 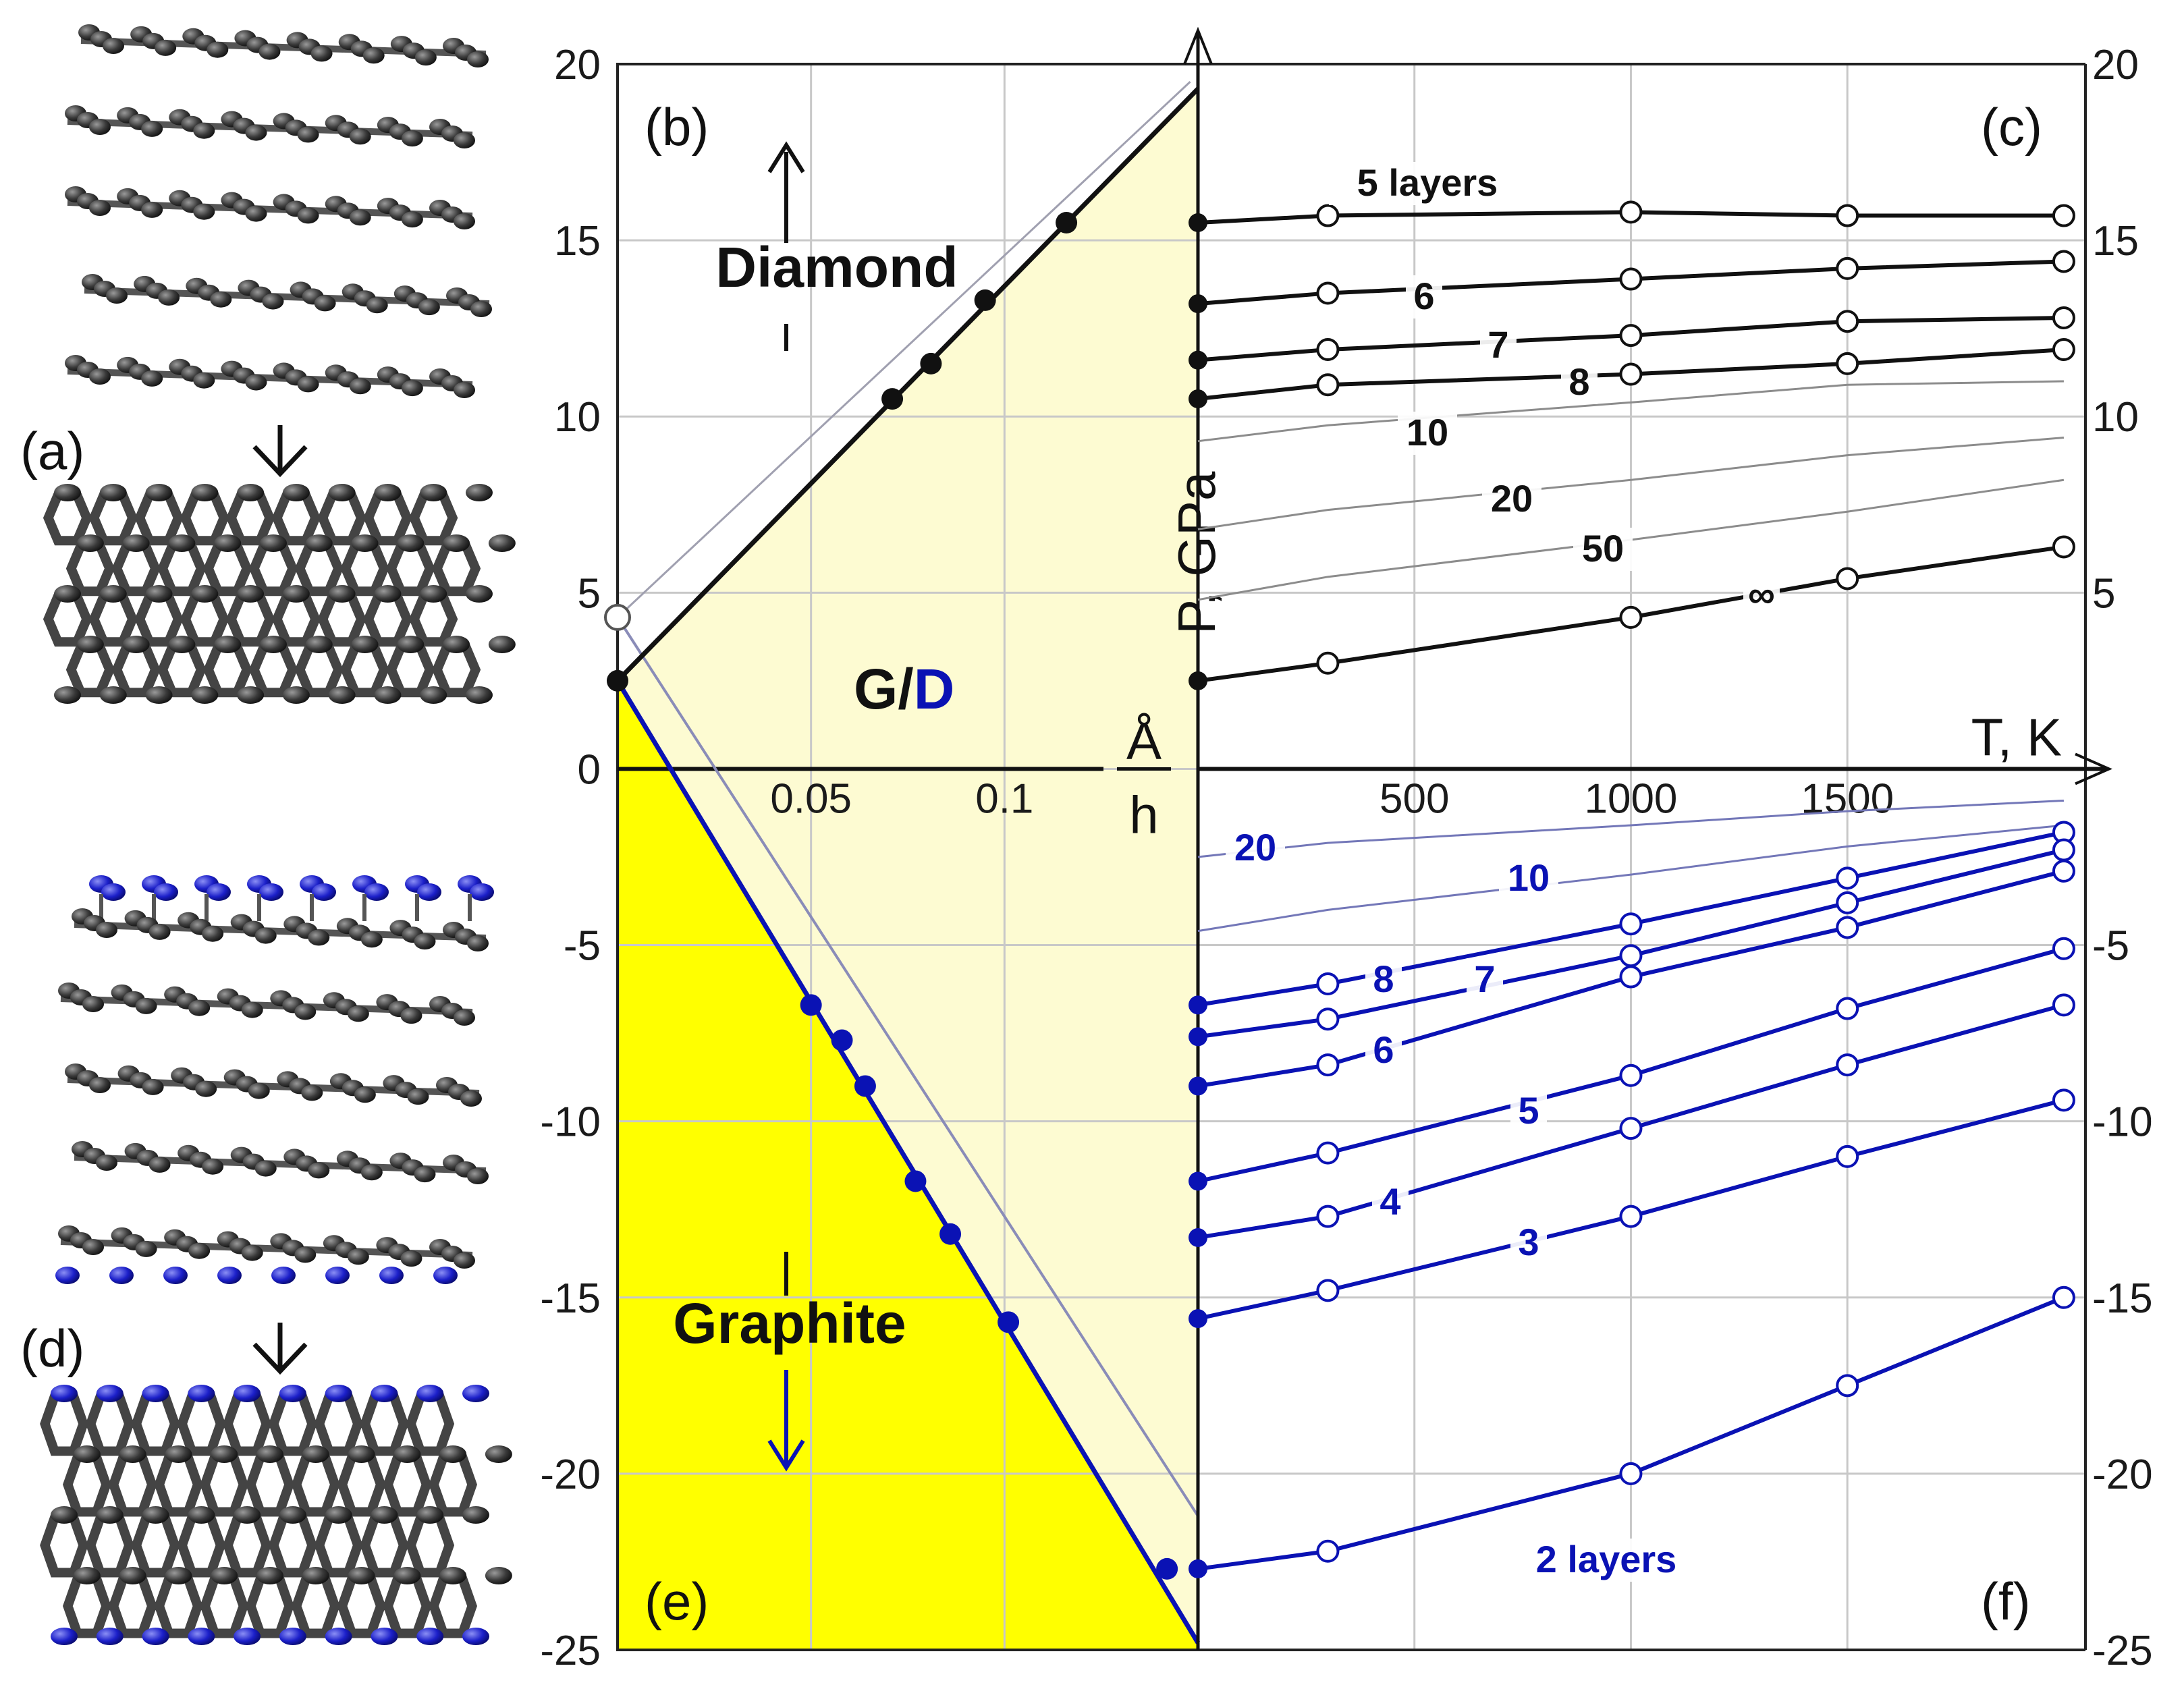 I want to click on region-gd-upper-fill, so click(x=908, y=428).